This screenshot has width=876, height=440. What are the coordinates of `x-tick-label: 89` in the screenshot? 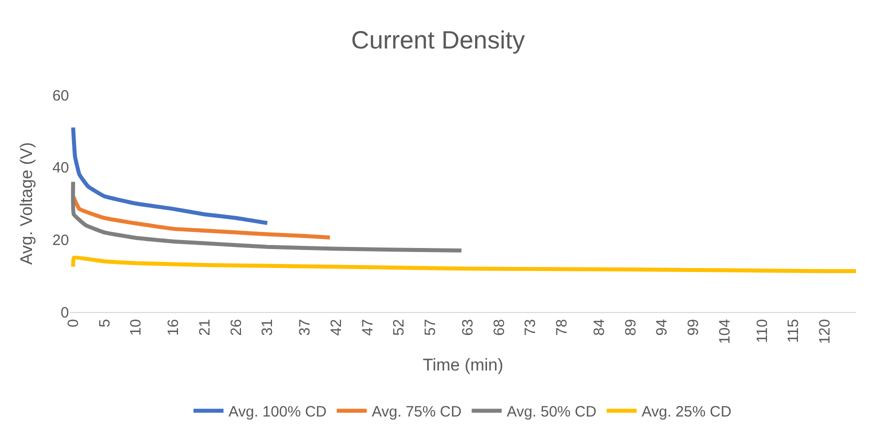 It's located at (631, 327).